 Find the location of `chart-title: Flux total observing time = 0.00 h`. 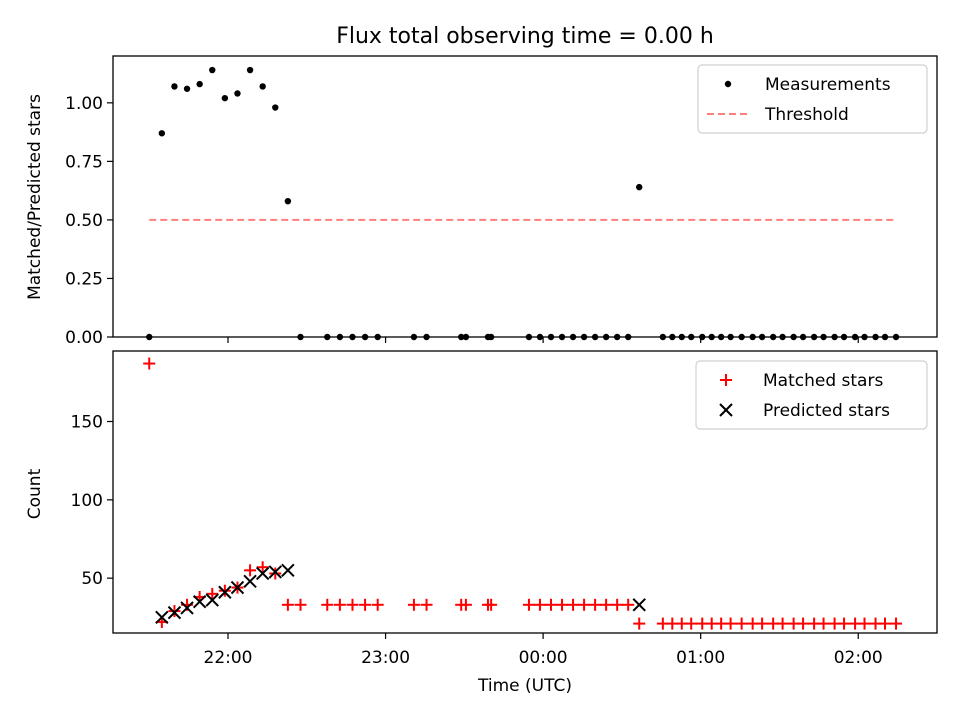

chart-title: Flux total observing time = 0.00 h is located at coordinates (525, 36).